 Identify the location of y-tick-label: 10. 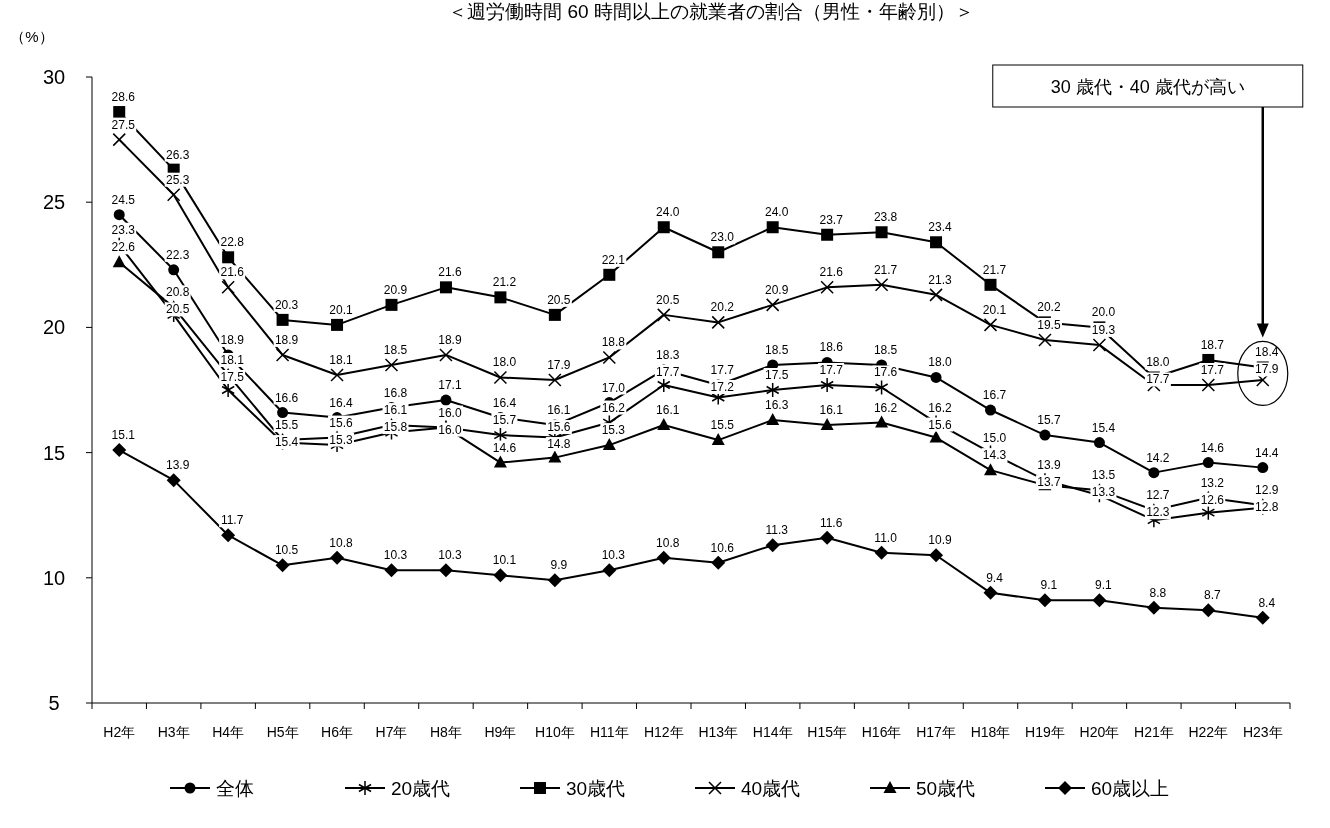
(54, 577).